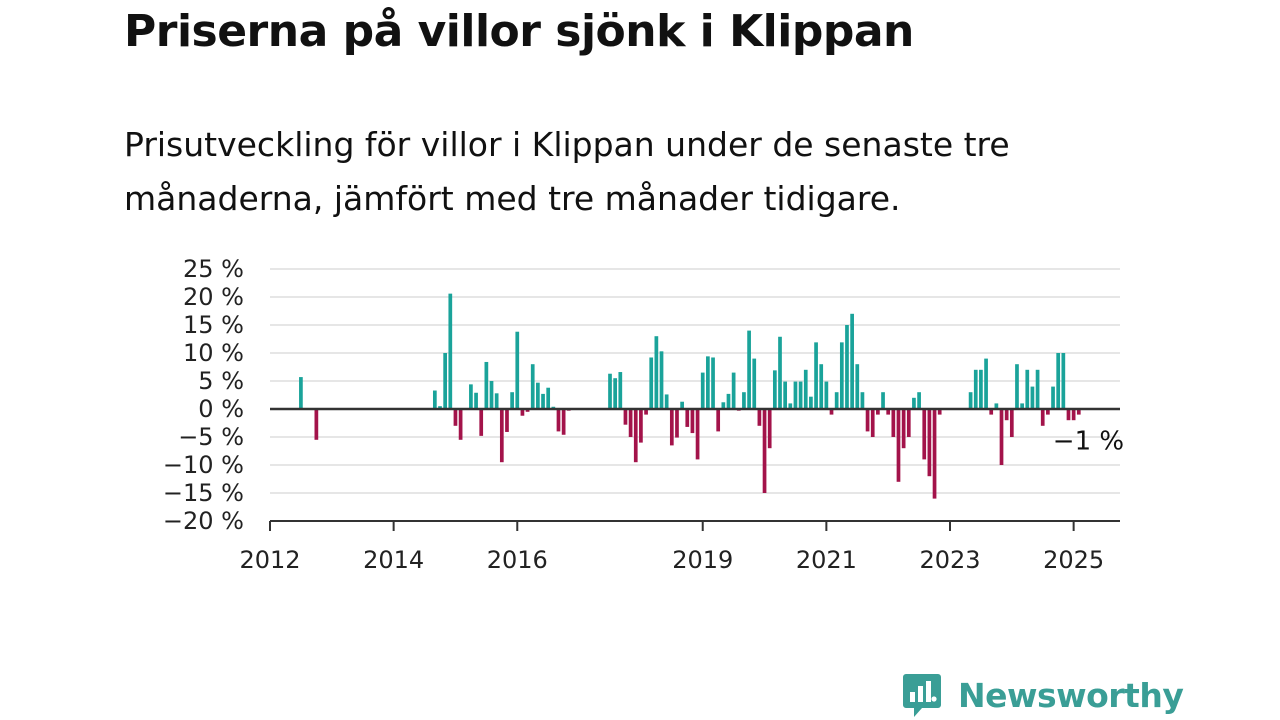  Describe the element at coordinates (213, 269) in the screenshot. I see `y-tick-label: 25 %` at that location.